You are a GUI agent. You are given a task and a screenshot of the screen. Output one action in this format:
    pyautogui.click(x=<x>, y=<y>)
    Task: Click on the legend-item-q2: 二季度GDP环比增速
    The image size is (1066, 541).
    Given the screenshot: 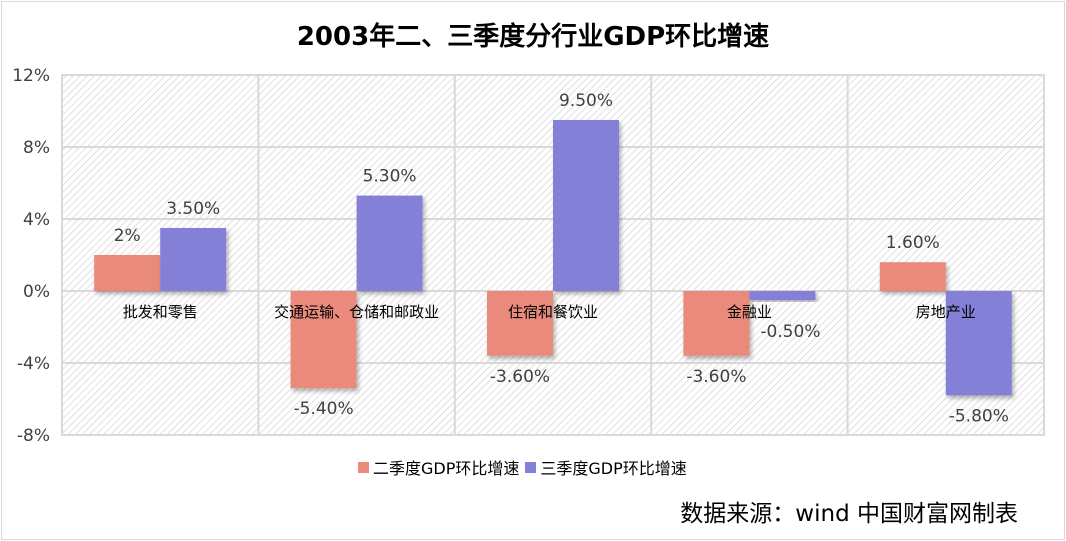 What is the action you would take?
    pyautogui.click(x=438, y=467)
    